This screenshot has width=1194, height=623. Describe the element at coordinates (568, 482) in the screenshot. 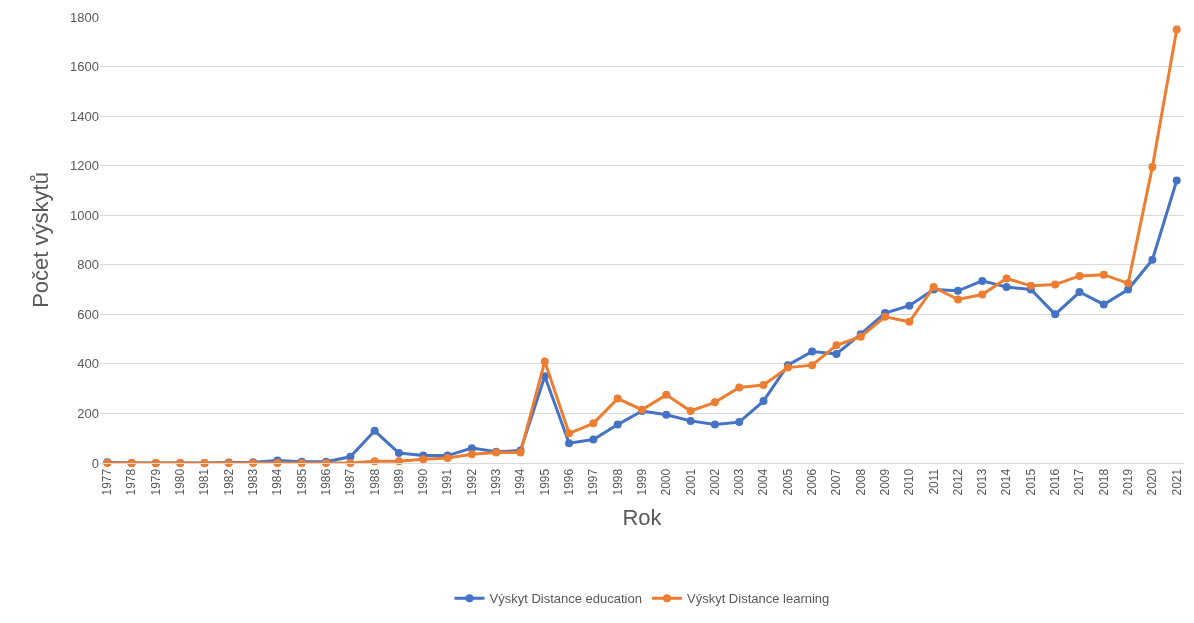

I see `x-tick-label: 1996` at that location.